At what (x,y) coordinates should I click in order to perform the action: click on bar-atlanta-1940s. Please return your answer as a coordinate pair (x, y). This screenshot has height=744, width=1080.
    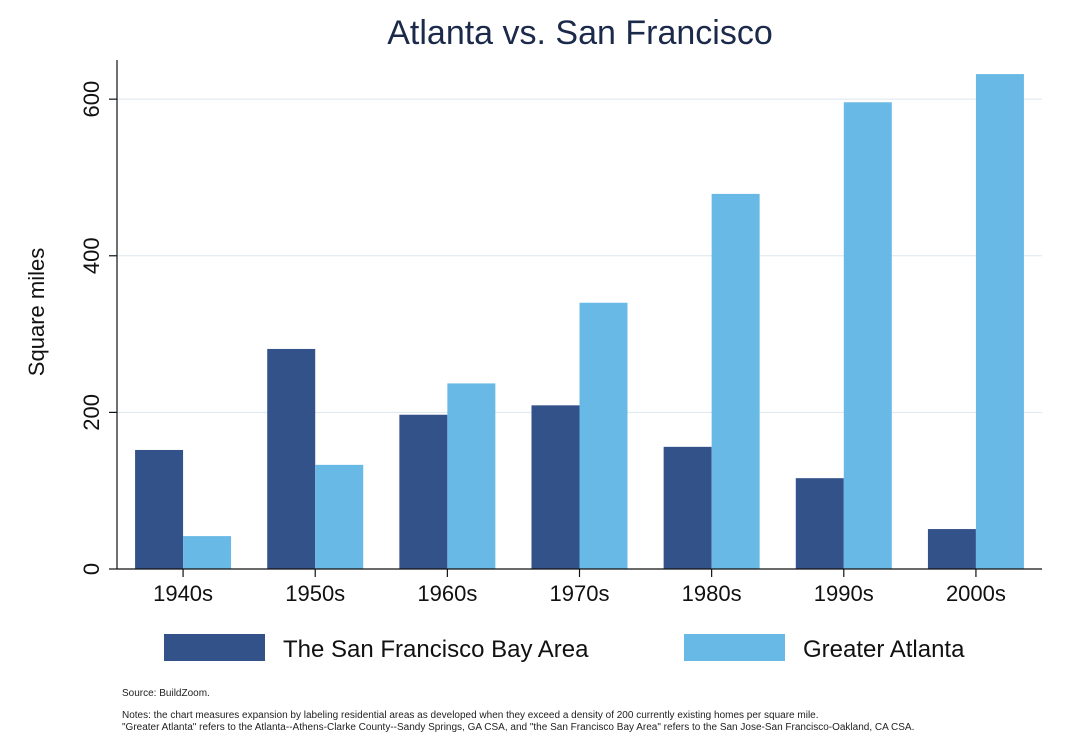
    Looking at the image, I should click on (207, 552).